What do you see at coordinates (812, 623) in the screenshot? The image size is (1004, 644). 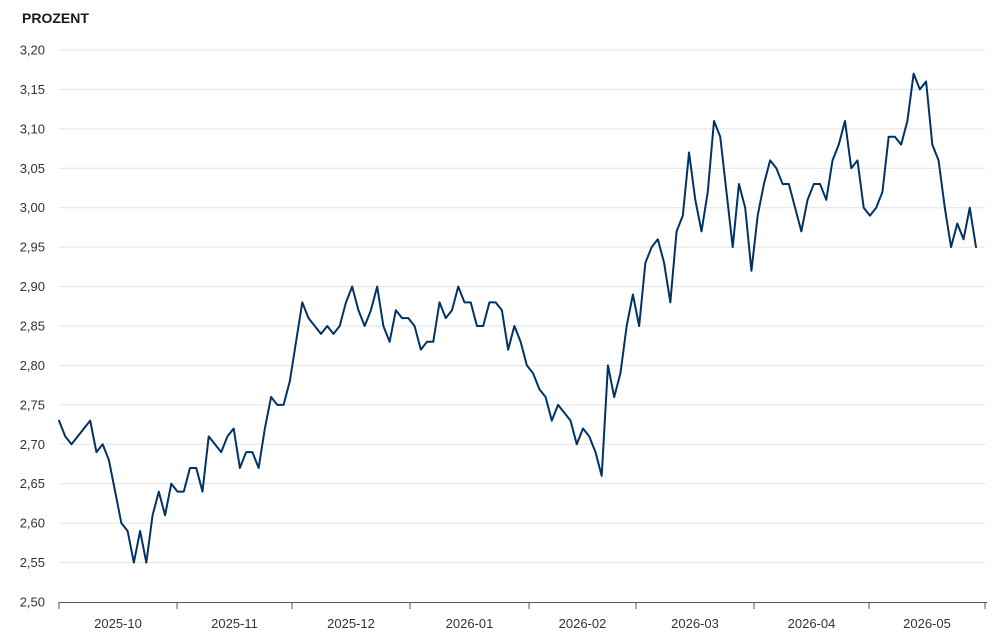 I see `x-tick-label: 2026-04` at bounding box center [812, 623].